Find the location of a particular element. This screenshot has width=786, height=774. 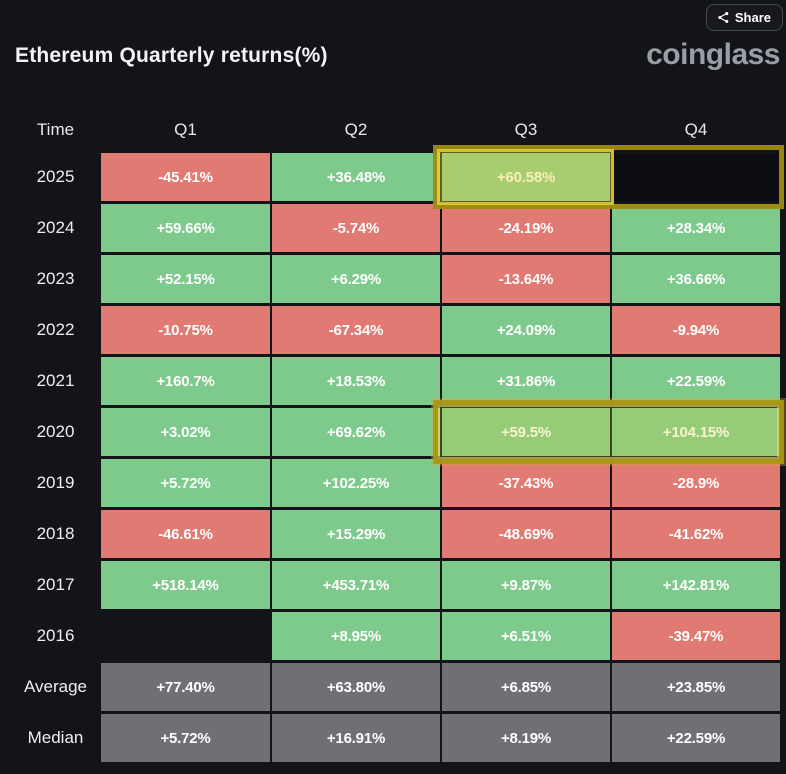

cell-2019-q2: +102.25% is located at coordinates (356, 483).